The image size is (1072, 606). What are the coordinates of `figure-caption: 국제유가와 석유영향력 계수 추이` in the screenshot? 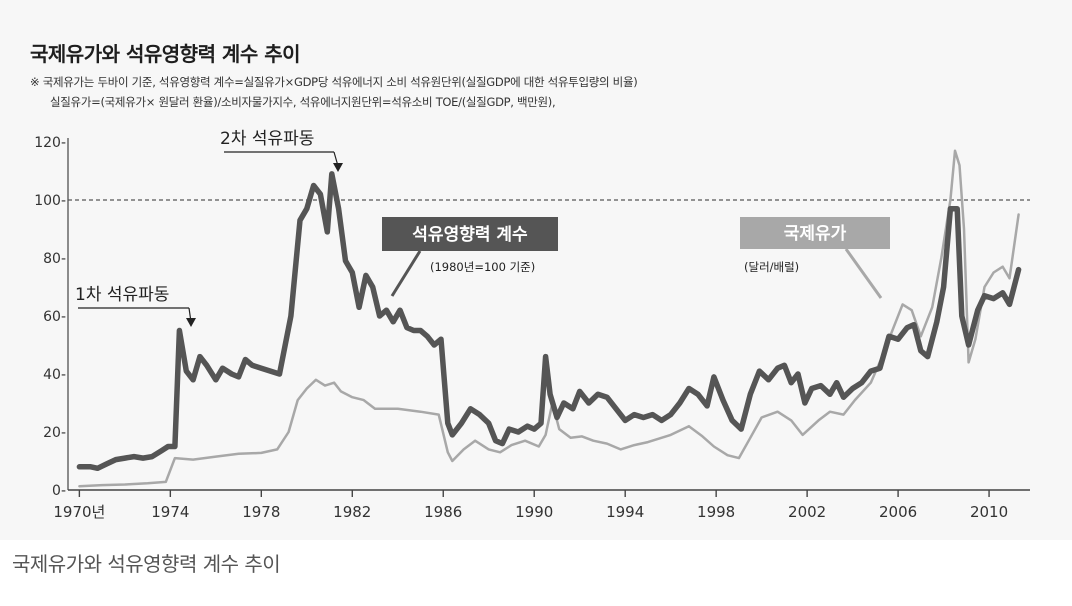 It's located at (146, 564).